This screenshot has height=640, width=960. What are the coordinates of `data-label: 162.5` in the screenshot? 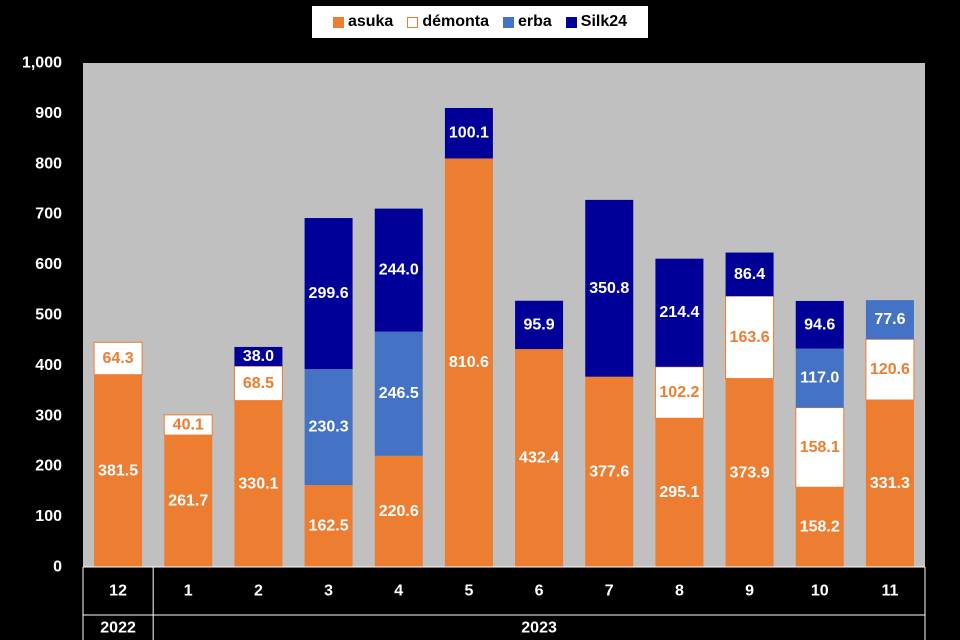 It's located at (329, 526).